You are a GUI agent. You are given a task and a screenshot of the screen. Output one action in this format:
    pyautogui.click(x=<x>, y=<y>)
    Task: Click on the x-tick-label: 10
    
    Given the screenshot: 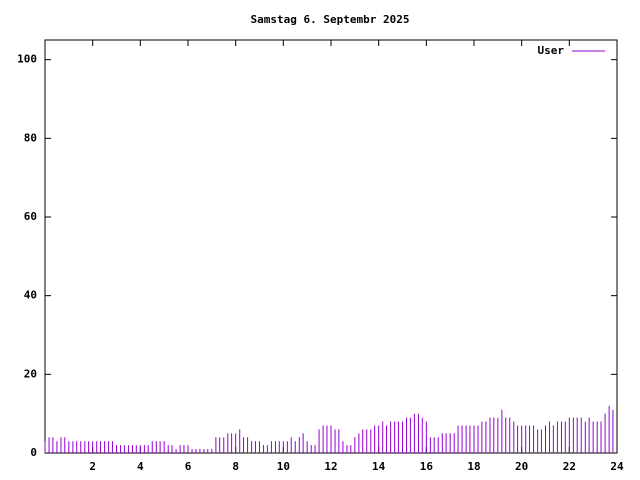 What is the action you would take?
    pyautogui.click(x=283, y=466)
    